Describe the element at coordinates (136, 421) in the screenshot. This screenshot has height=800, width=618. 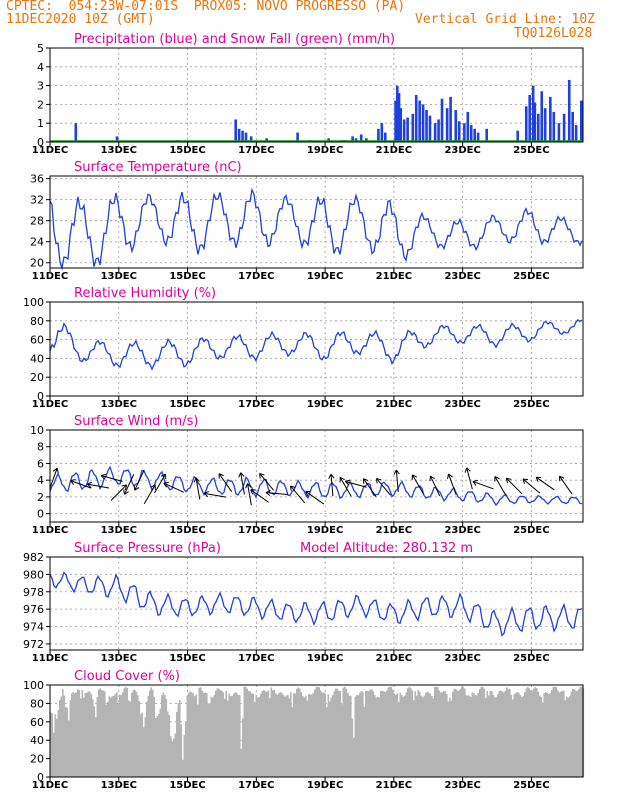
I see `panel-title: Surface Wind (m/s)` at that location.